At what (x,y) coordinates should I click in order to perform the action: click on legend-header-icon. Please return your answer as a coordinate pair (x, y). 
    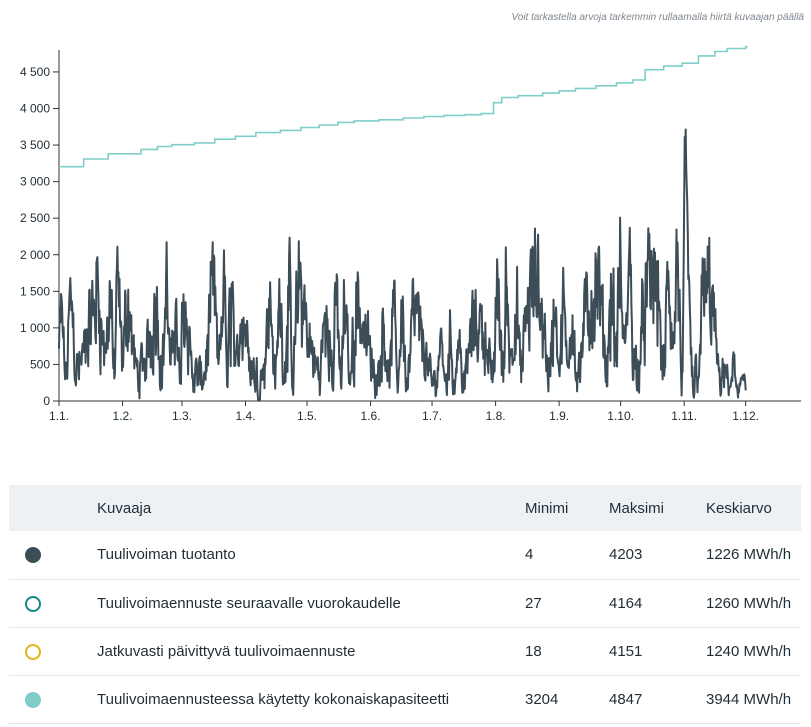
    Looking at the image, I should click on (52, 508).